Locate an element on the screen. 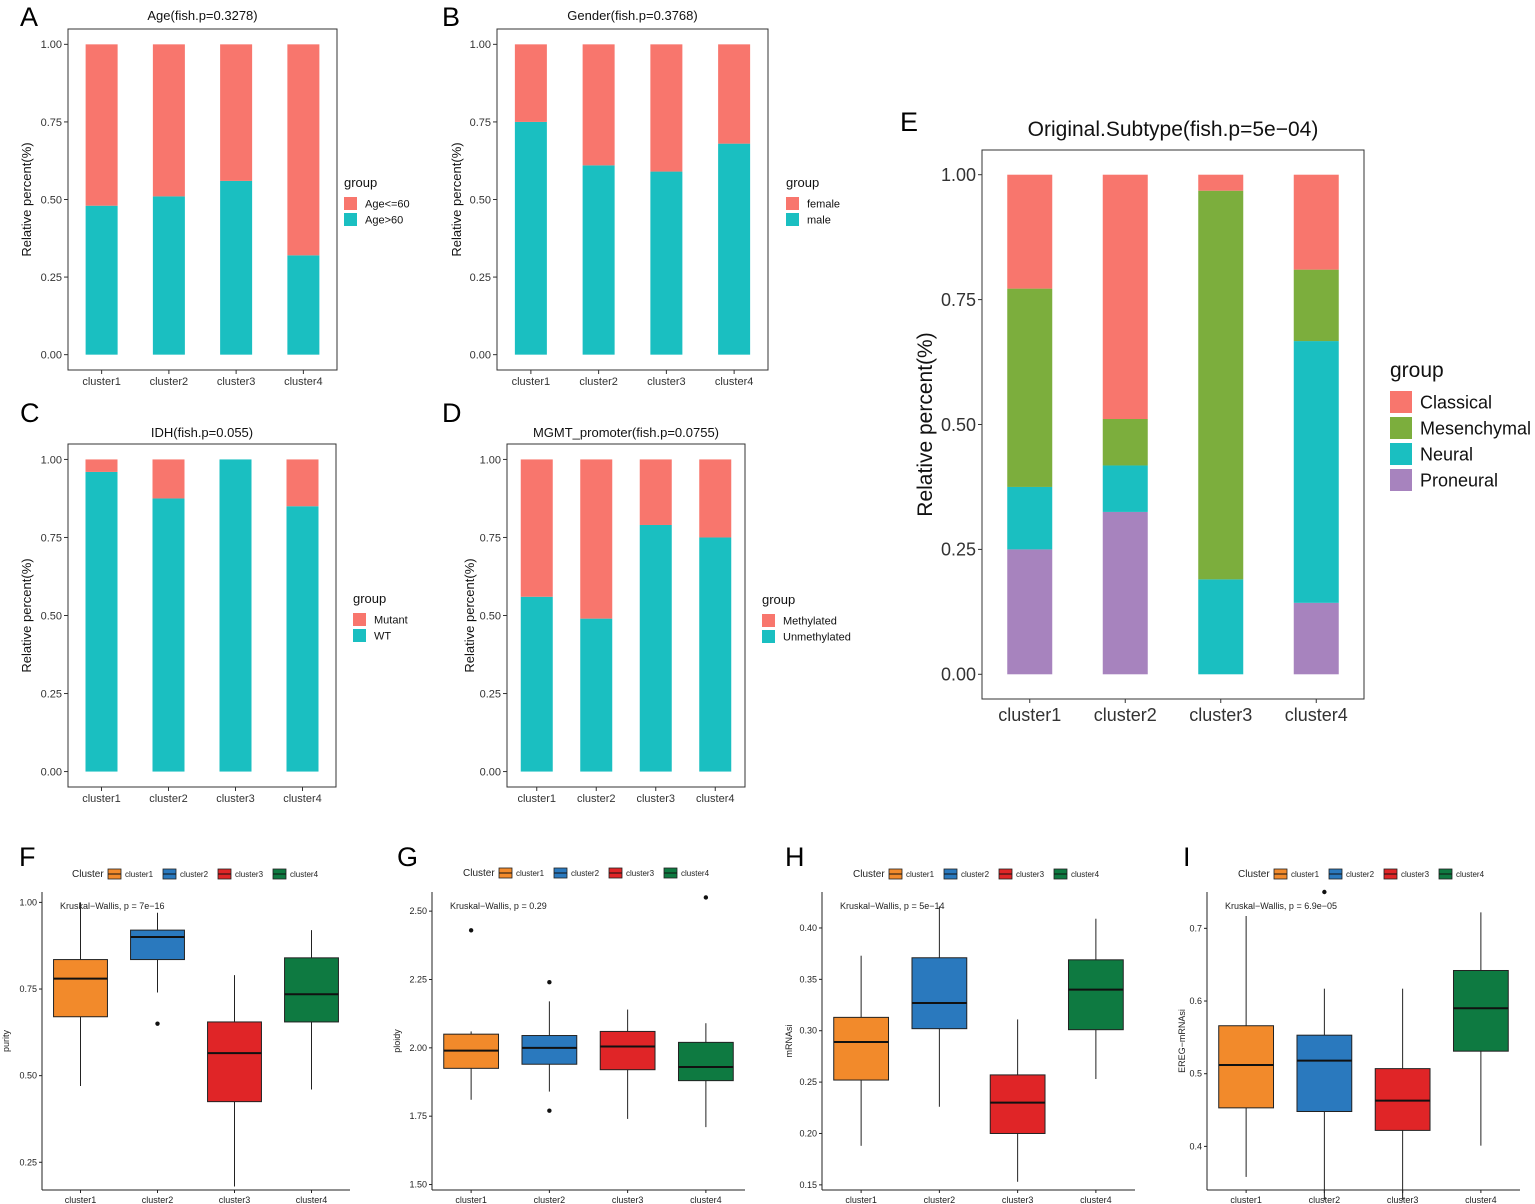  panel-i-ylabel: EREG−mRNAsi is located at coordinates (1182, 1041).